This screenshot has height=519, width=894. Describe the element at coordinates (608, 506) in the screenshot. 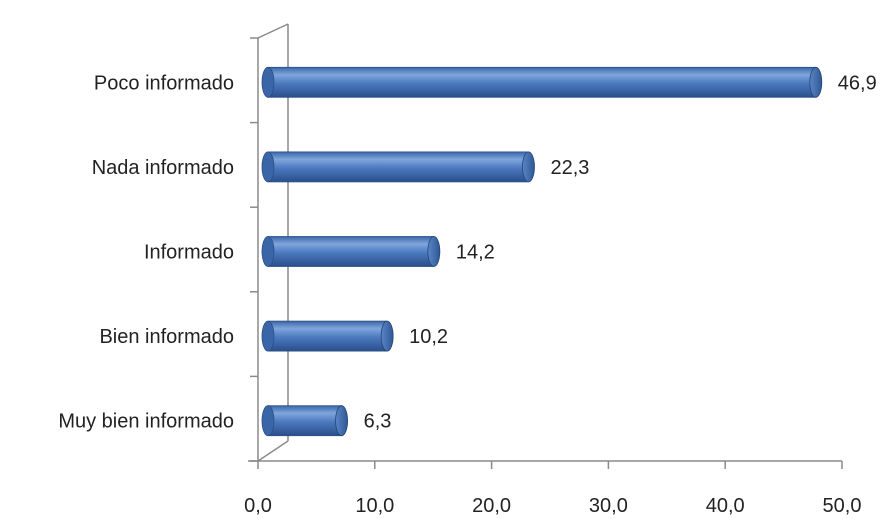

I see `x-tick-label: 30,0` at that location.